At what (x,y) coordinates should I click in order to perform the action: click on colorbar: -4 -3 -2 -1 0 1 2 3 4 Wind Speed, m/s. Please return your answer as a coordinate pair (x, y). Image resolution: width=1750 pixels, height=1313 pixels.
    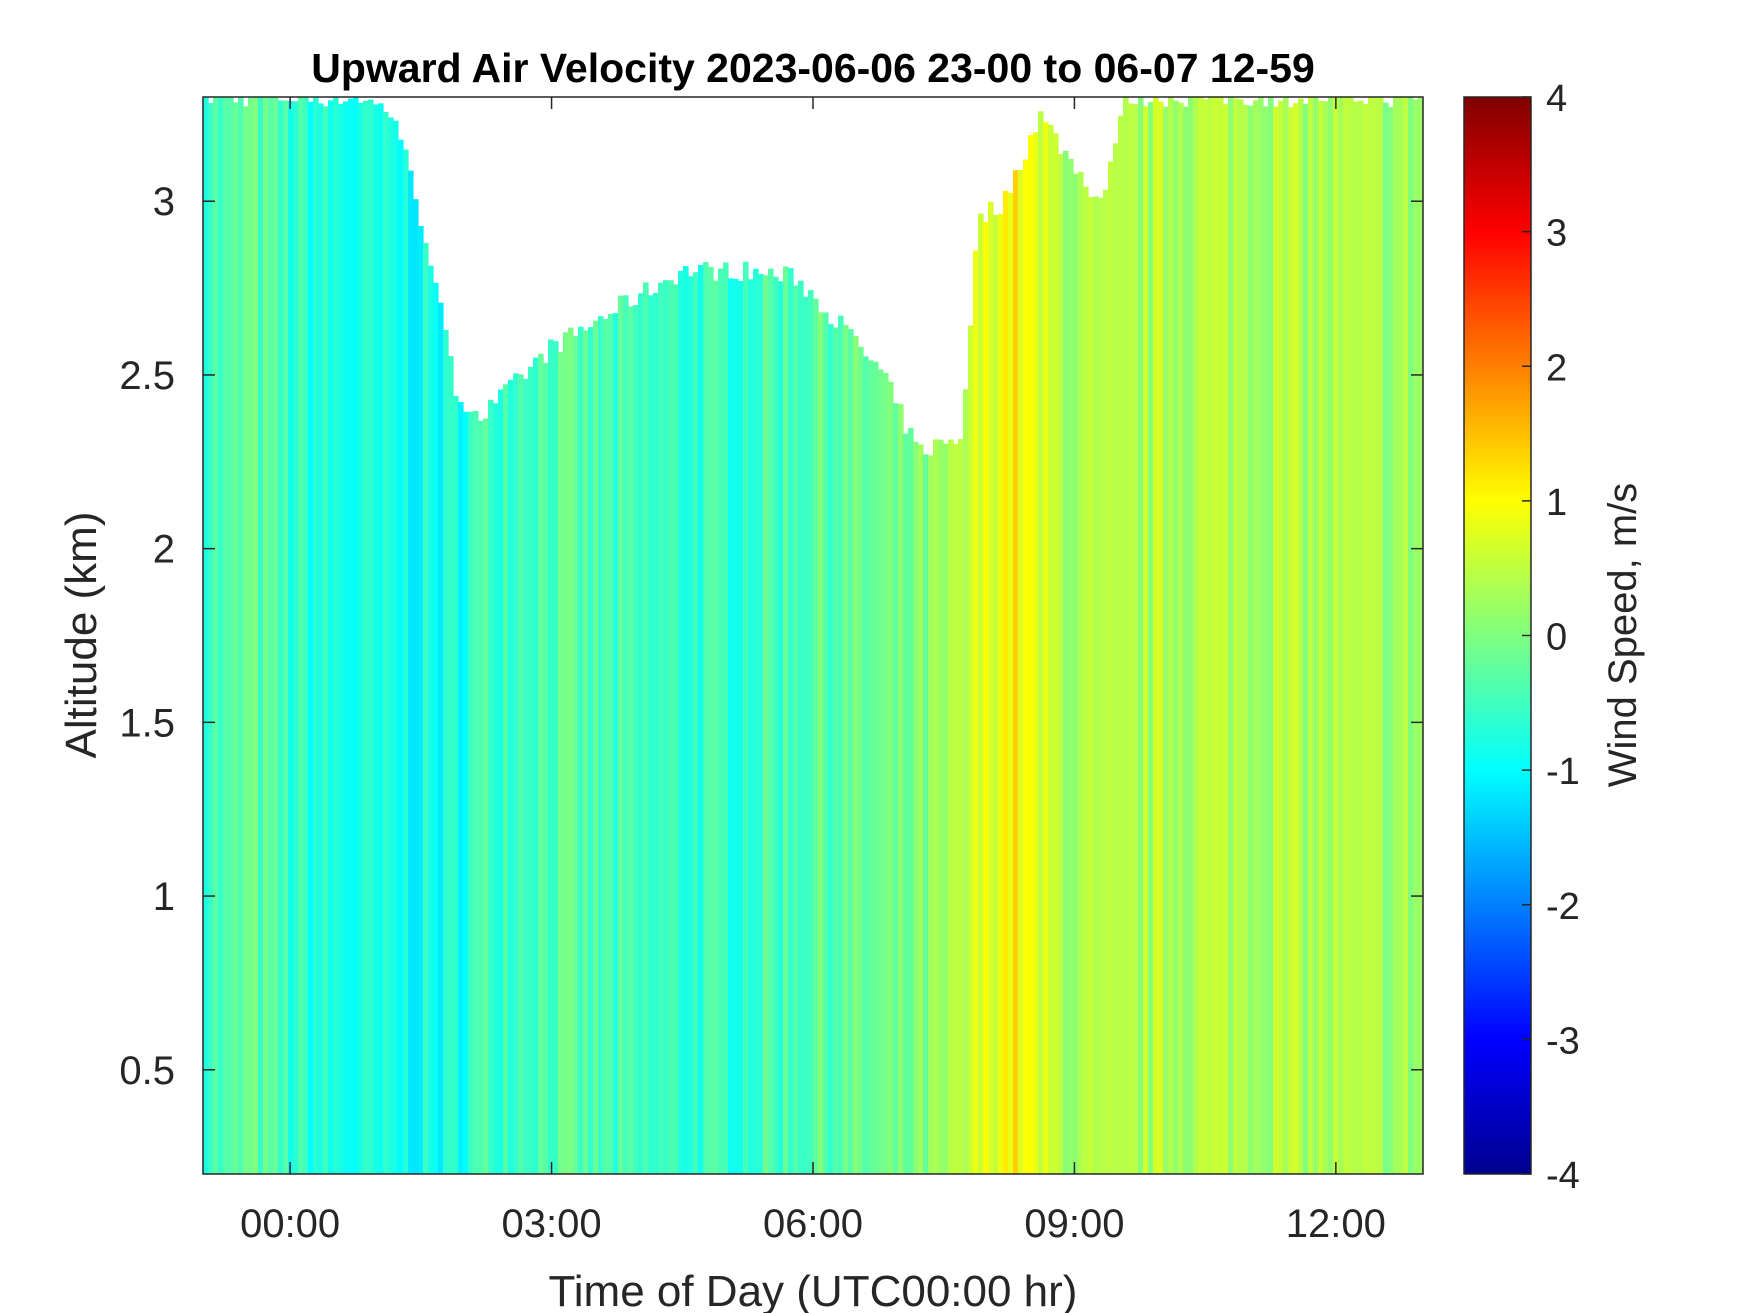
    Looking at the image, I should click on (1554, 637).